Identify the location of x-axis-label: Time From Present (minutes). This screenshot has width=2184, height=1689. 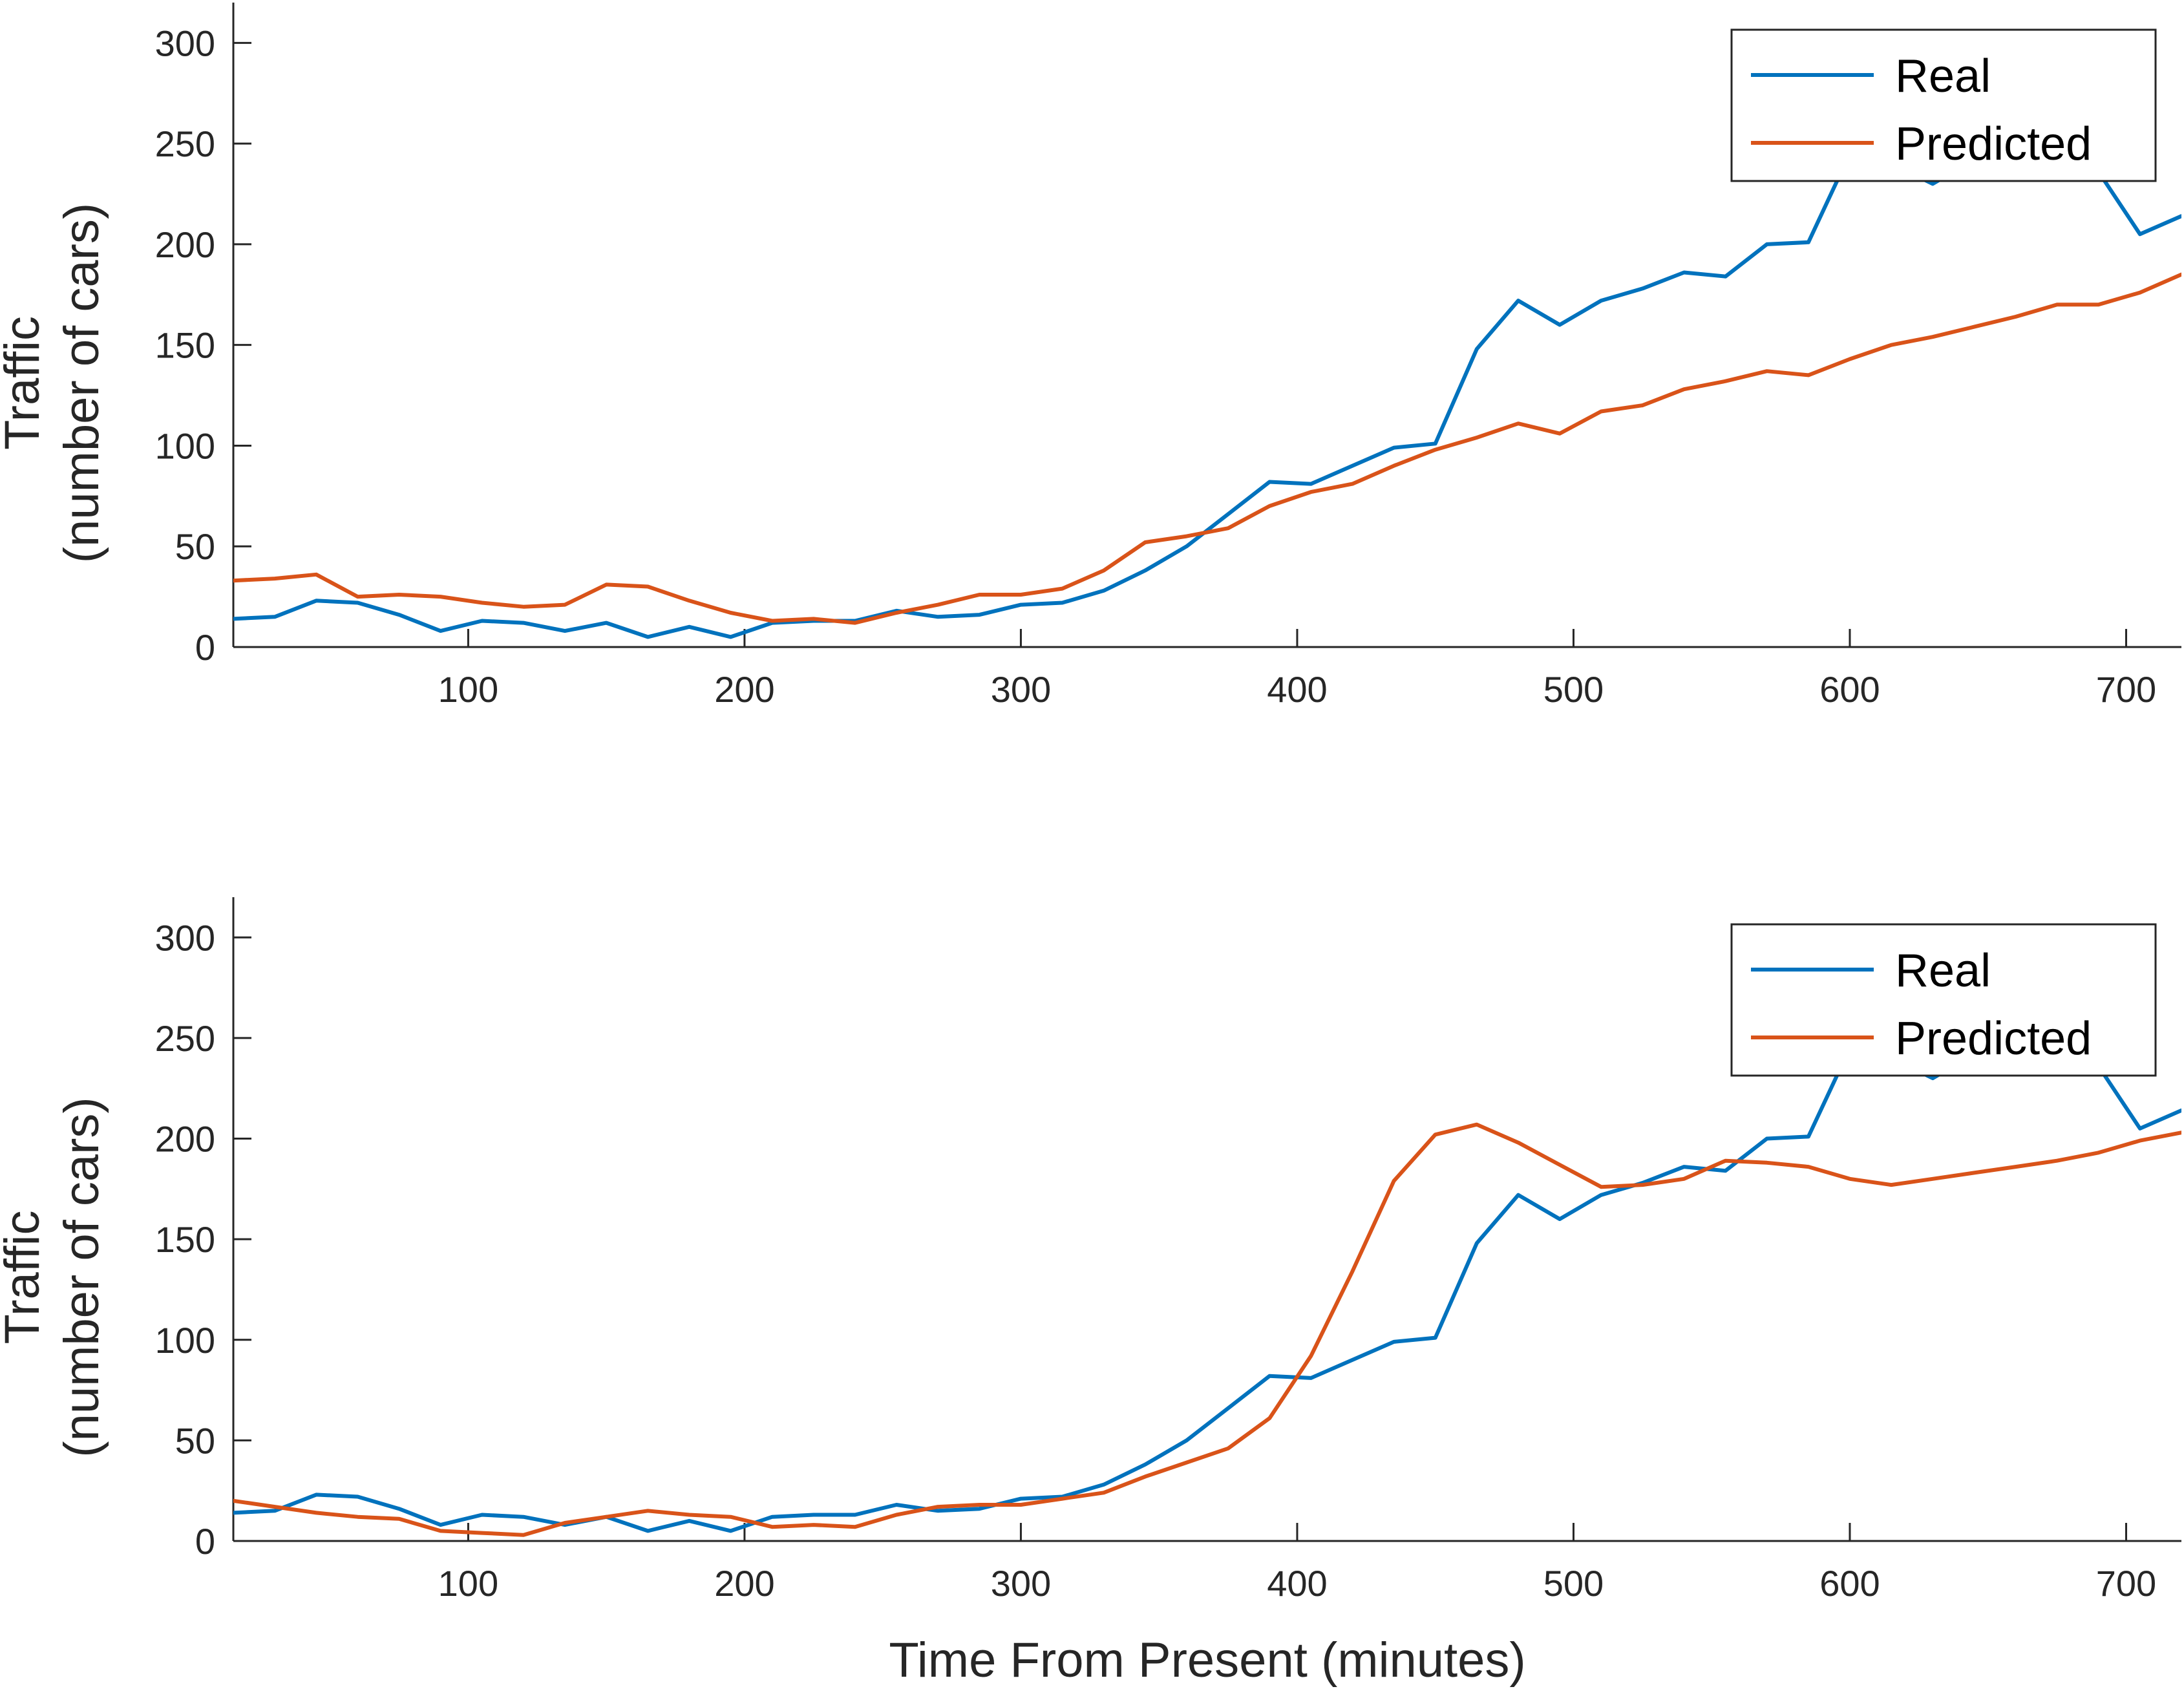
(1207, 1660).